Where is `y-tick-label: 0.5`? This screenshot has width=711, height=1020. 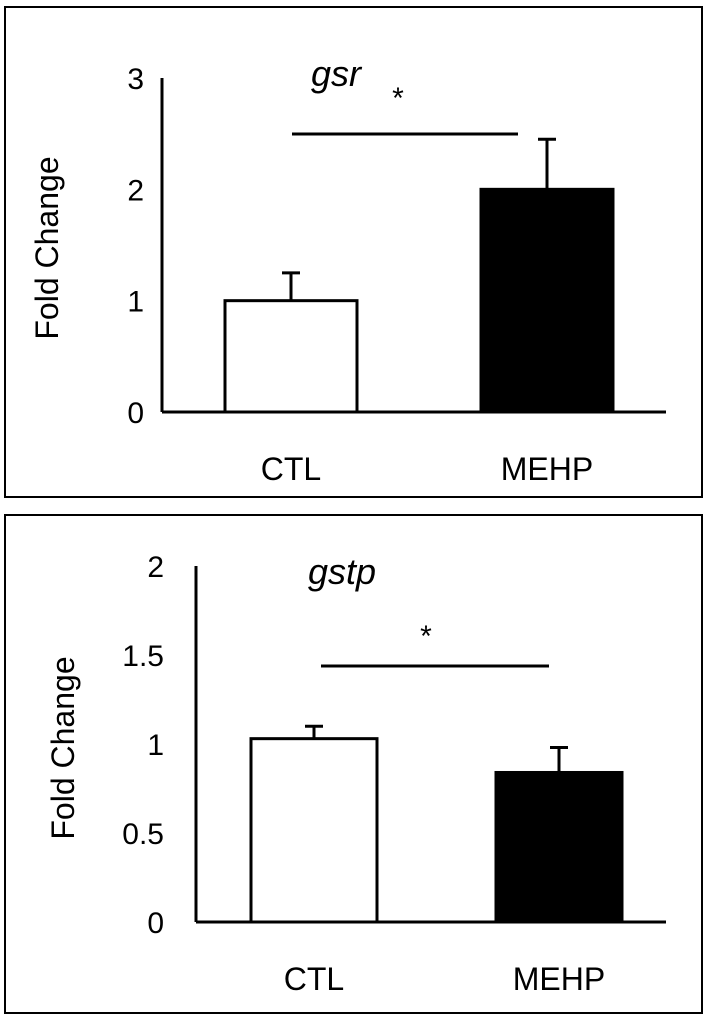
y-tick-label: 0.5 is located at coordinates (143, 834).